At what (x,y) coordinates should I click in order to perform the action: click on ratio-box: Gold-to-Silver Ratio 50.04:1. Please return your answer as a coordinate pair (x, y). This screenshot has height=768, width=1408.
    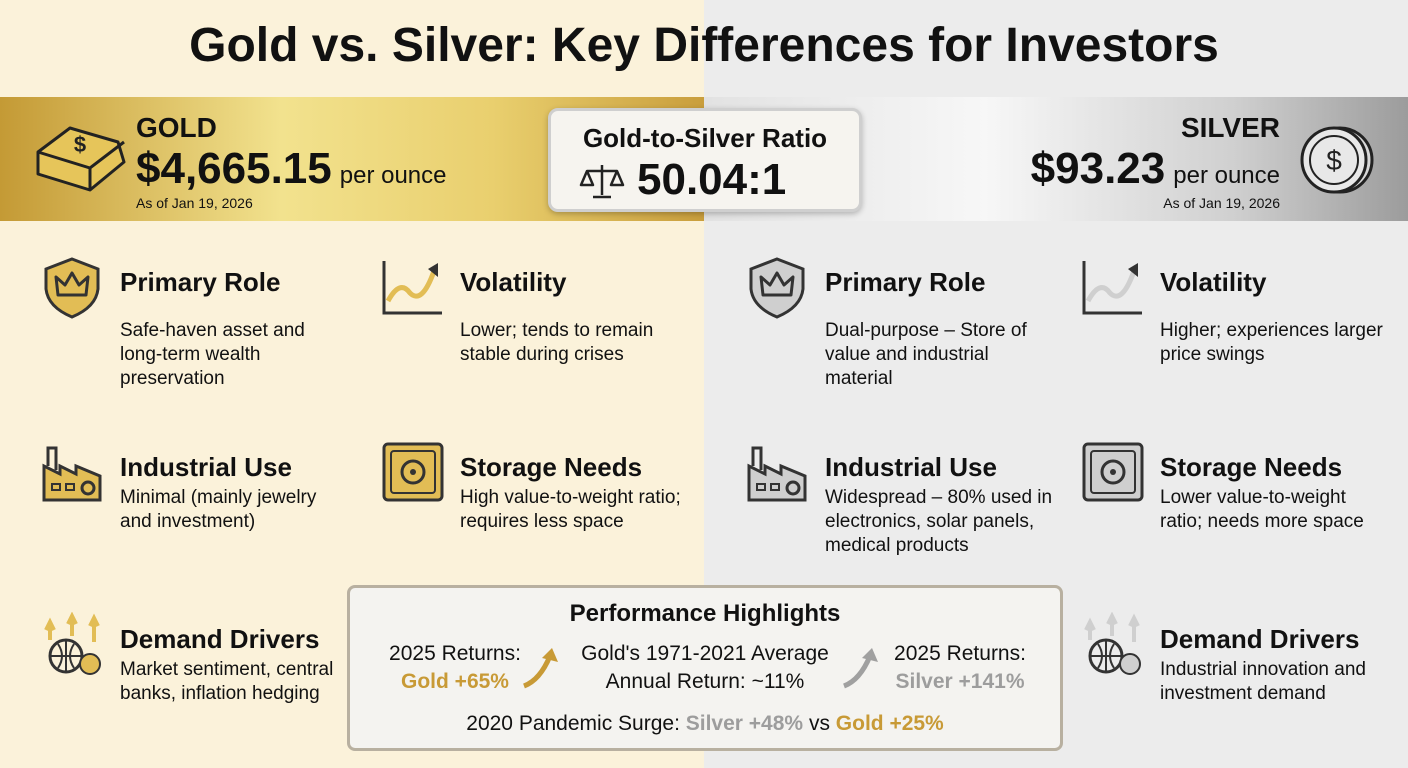
    Looking at the image, I should click on (705, 160).